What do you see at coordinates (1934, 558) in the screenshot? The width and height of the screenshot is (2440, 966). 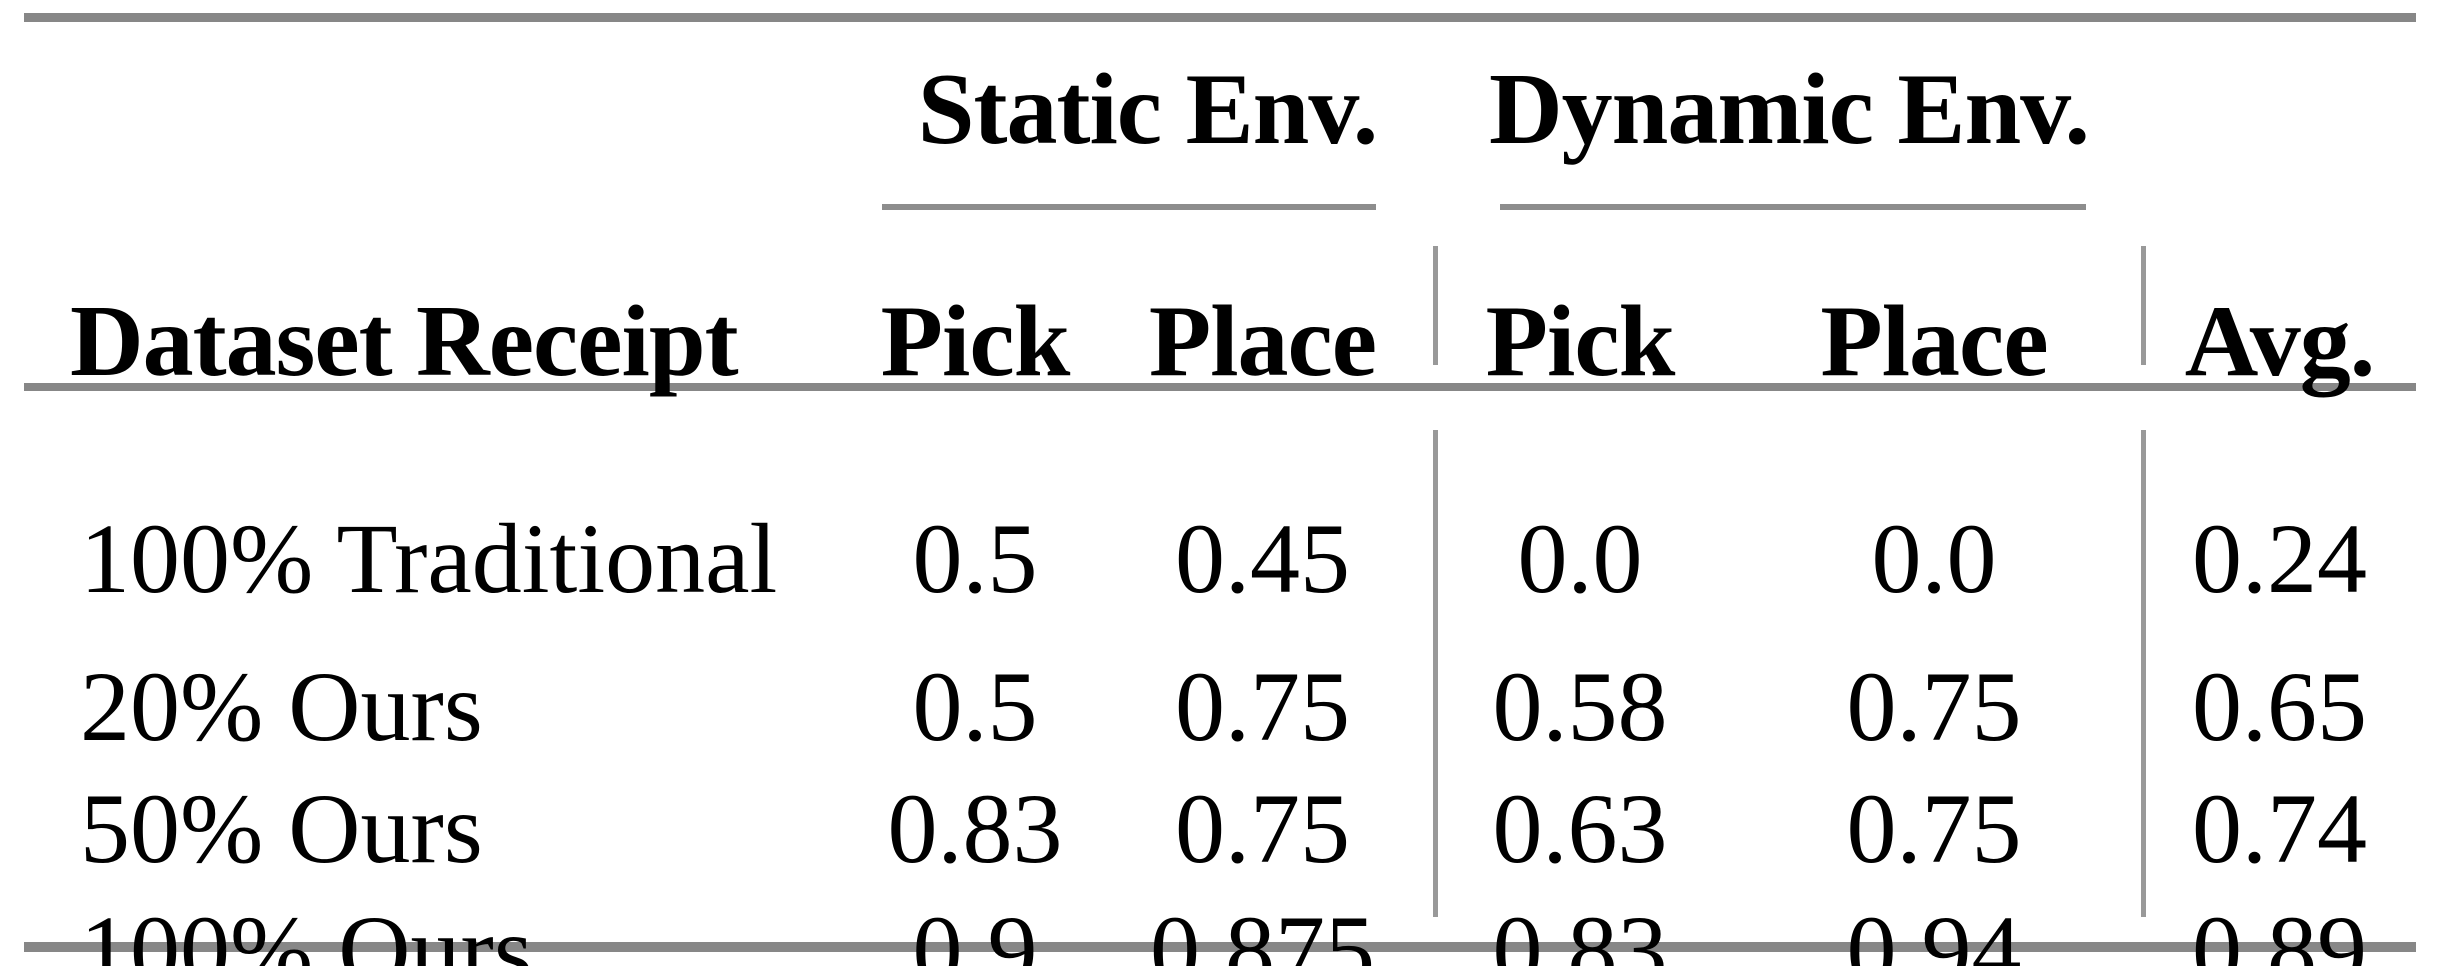 I see `cell-dynamic-place: 0.0` at bounding box center [1934, 558].